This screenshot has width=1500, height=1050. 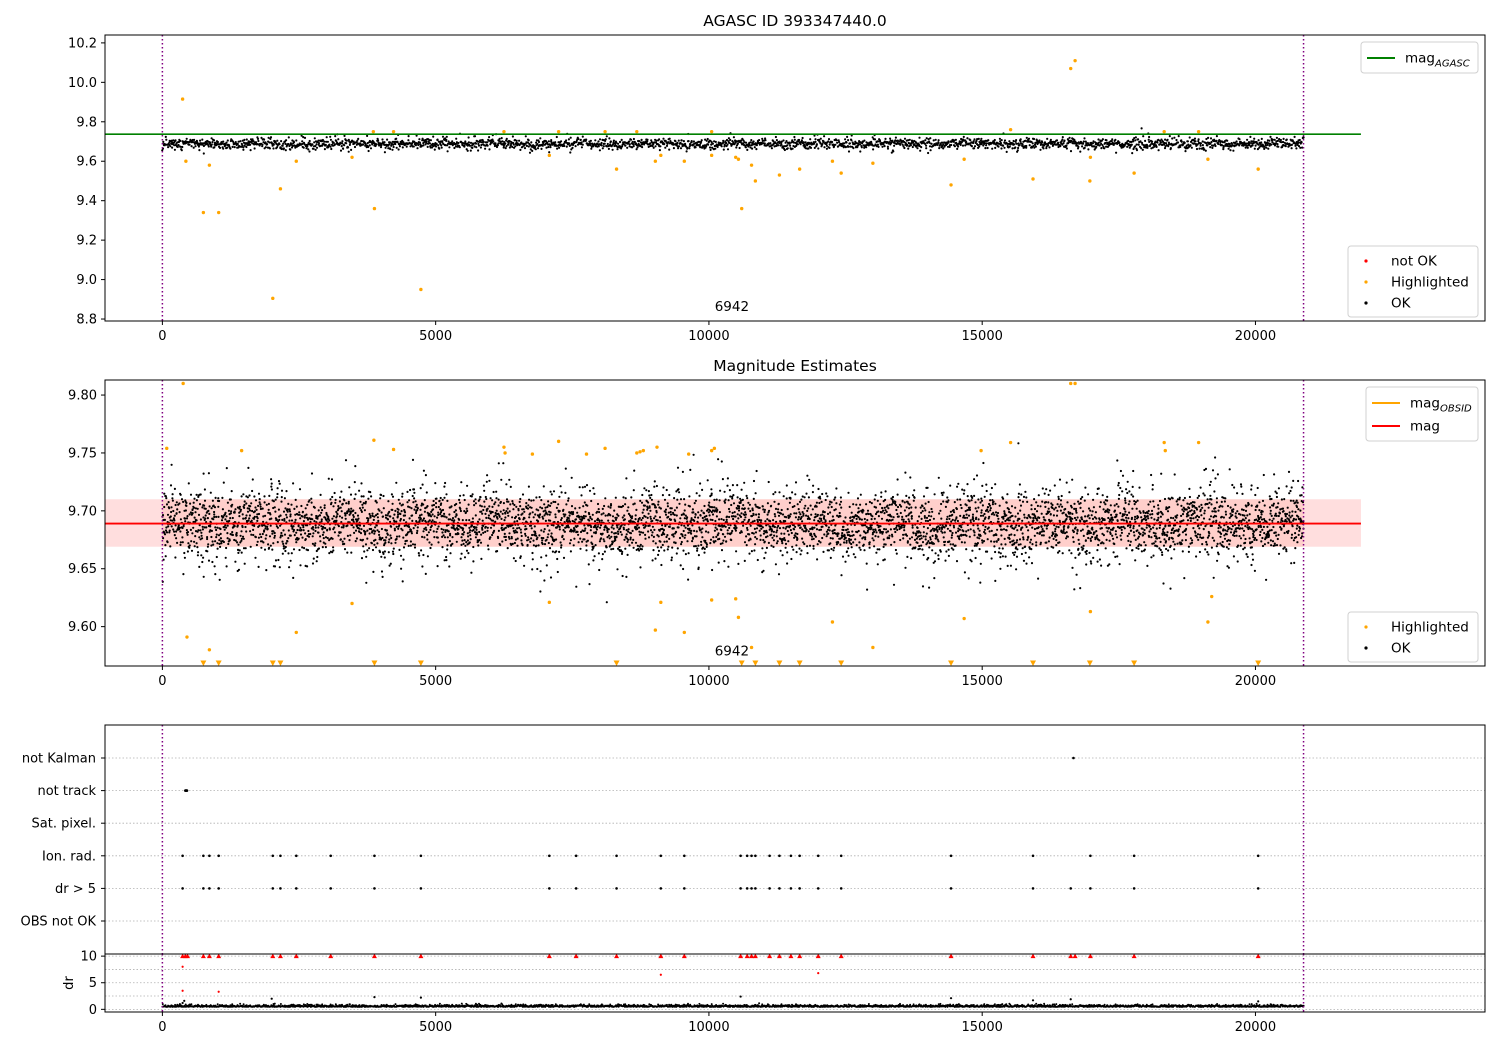 What do you see at coordinates (435, 681) in the screenshot?
I see `panel-2-xtick-label-1: 5000` at bounding box center [435, 681].